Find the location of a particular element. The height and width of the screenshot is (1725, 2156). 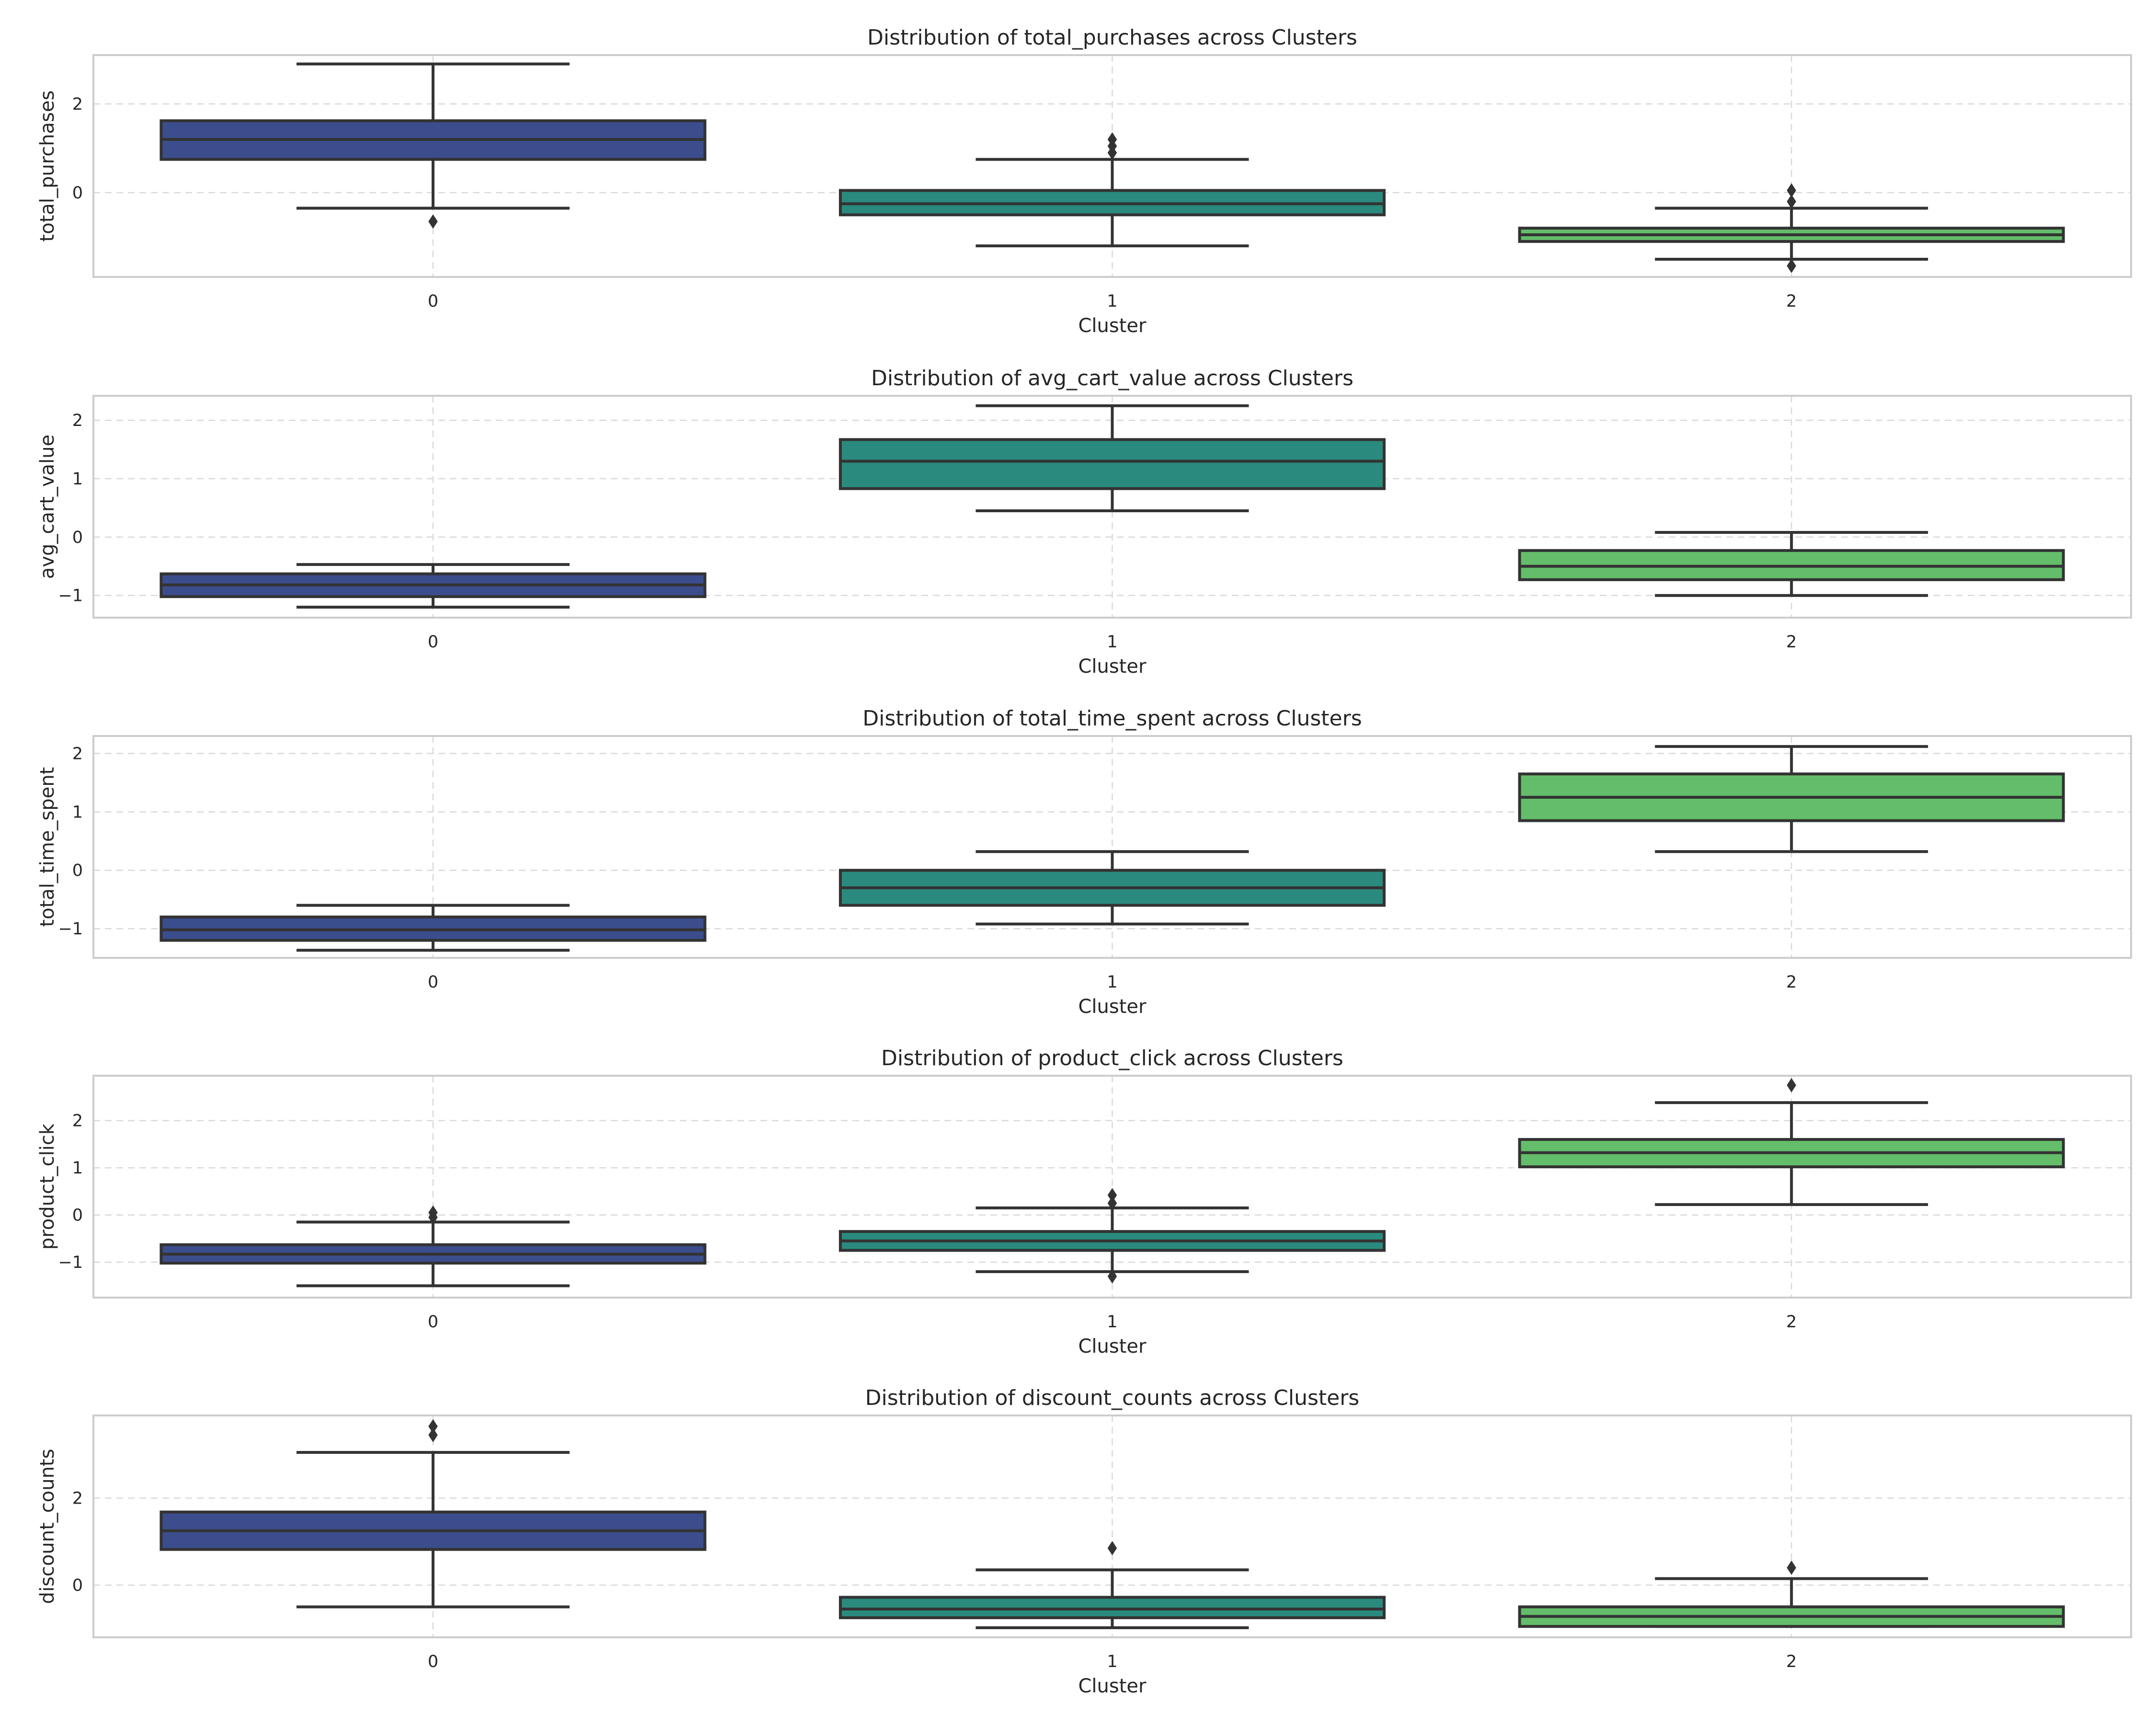

y-axis-label: avg_cart_value is located at coordinates (47, 507).